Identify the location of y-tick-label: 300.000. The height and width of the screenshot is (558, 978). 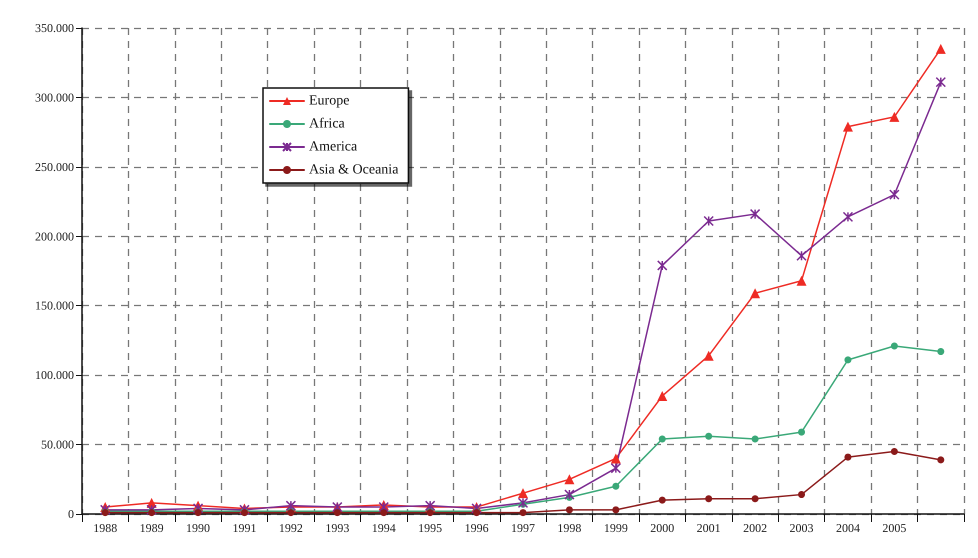
(54, 97).